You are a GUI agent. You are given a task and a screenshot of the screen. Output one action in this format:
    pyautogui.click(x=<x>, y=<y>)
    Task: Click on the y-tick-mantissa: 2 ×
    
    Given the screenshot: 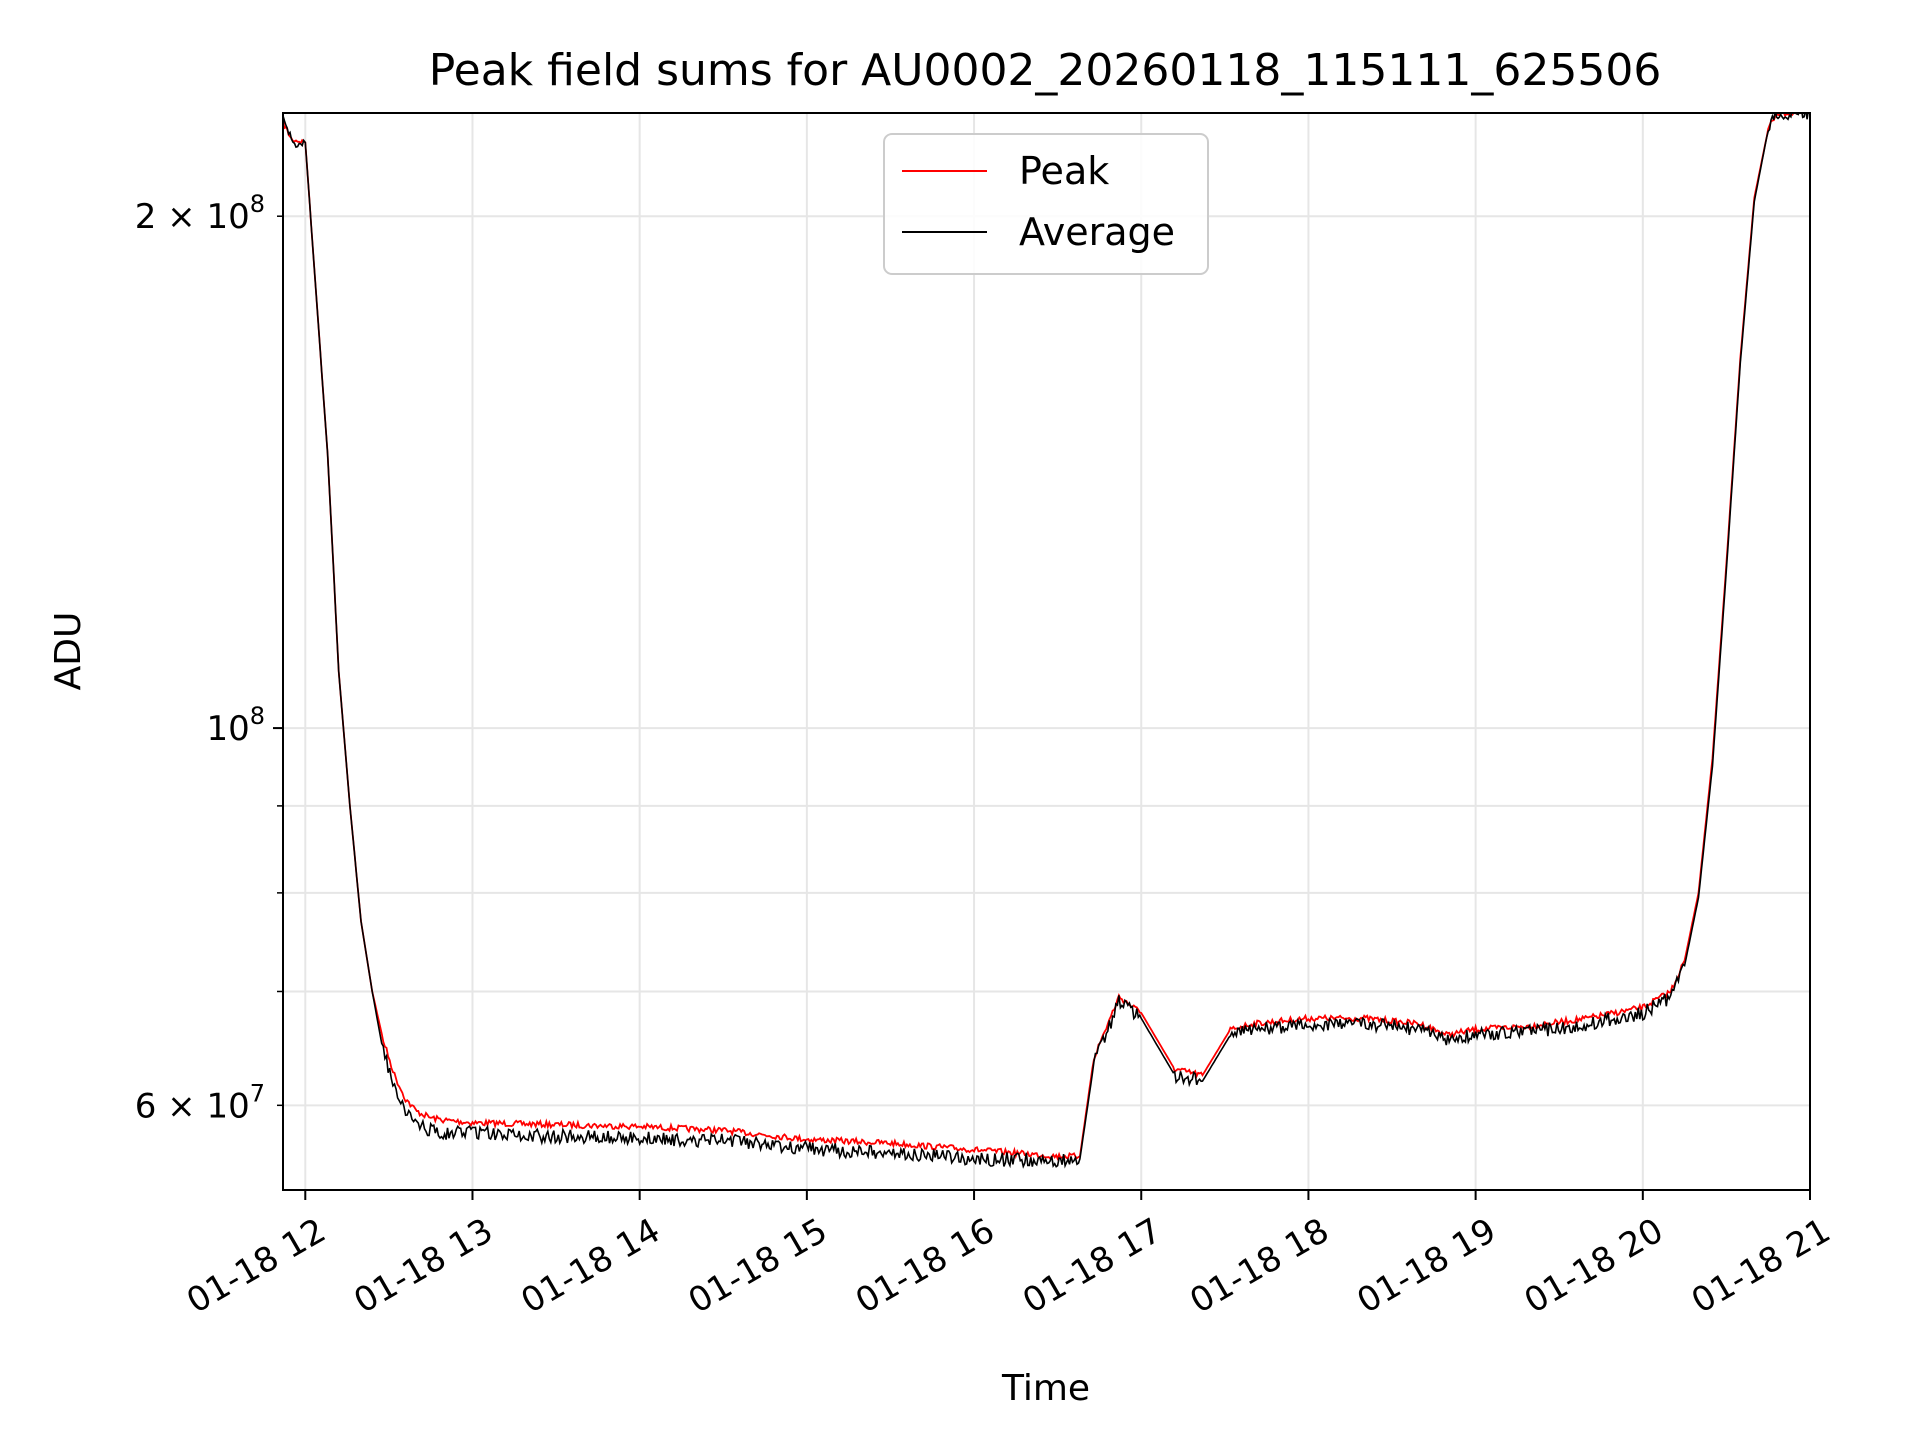 What is the action you would take?
    pyautogui.click(x=171, y=217)
    